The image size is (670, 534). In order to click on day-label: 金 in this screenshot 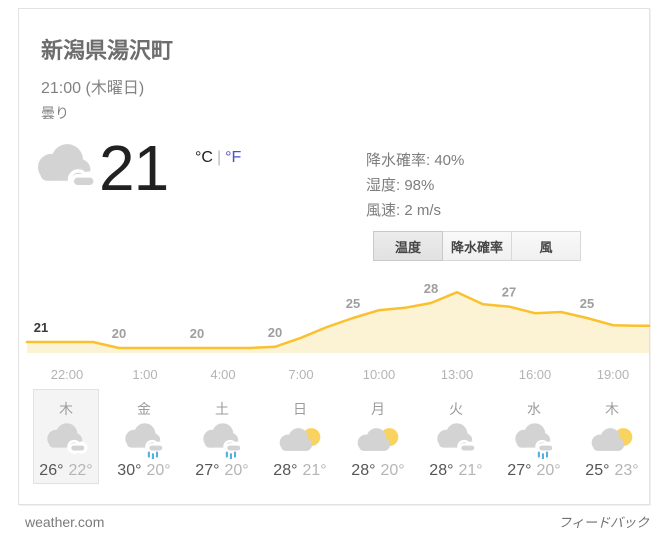, I will do `click(144, 409)`.